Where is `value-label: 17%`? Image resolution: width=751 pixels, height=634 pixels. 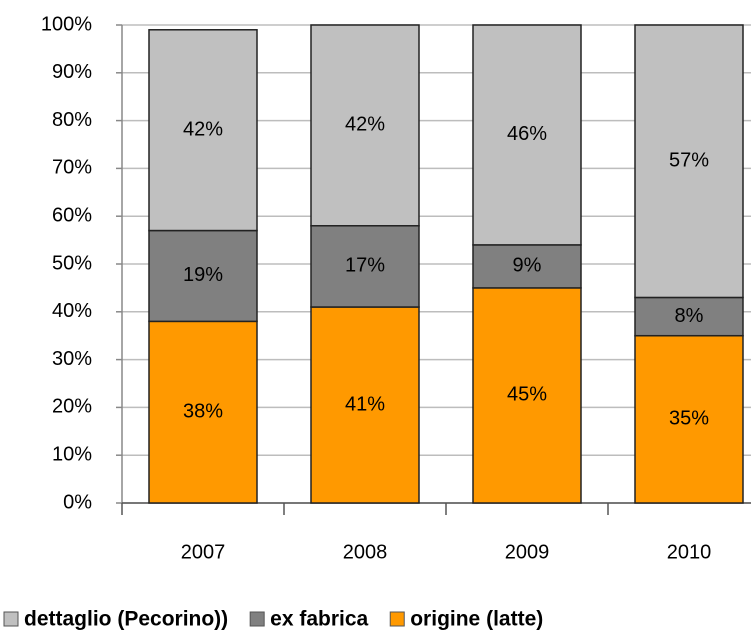 value-label: 17% is located at coordinates (365, 266).